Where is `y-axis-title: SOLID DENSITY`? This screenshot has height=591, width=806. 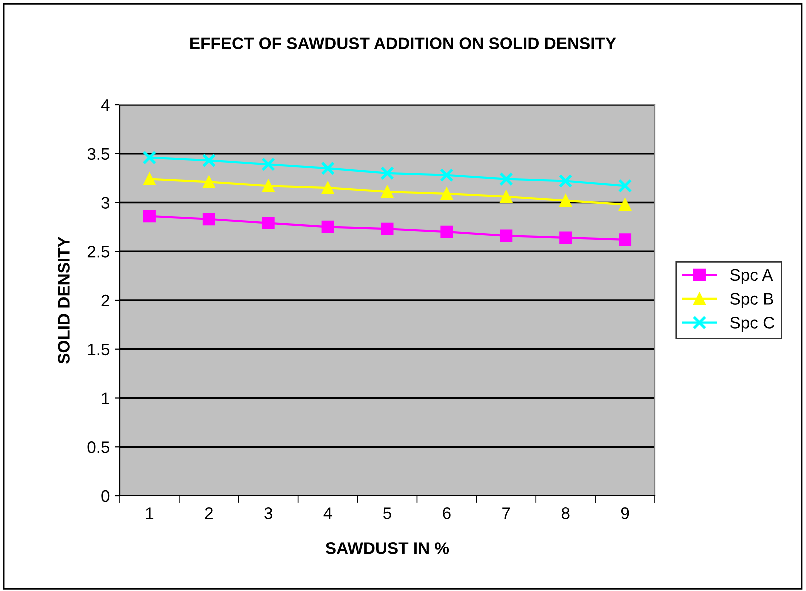
y-axis-title: SOLID DENSITY is located at coordinates (64, 300).